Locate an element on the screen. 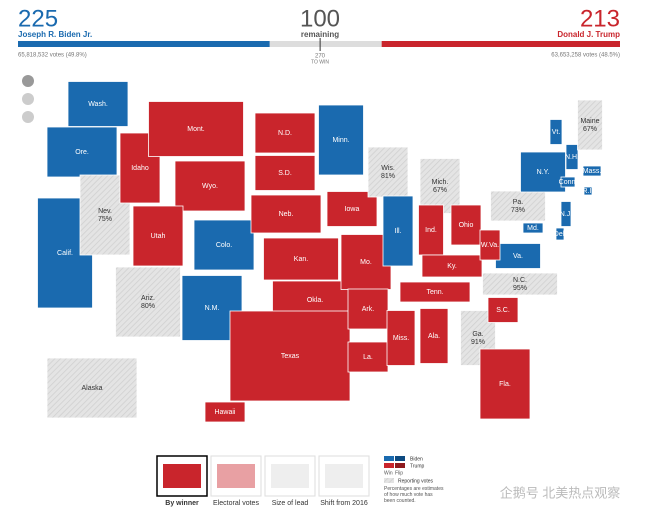 The height and width of the screenshot is (520, 663). zoom-in is located at coordinates (28, 81).